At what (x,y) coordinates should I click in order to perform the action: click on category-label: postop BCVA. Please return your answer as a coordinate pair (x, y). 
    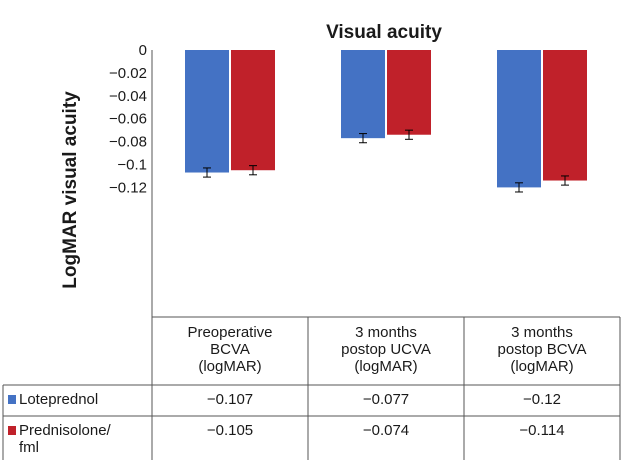
    Looking at the image, I should click on (542, 349).